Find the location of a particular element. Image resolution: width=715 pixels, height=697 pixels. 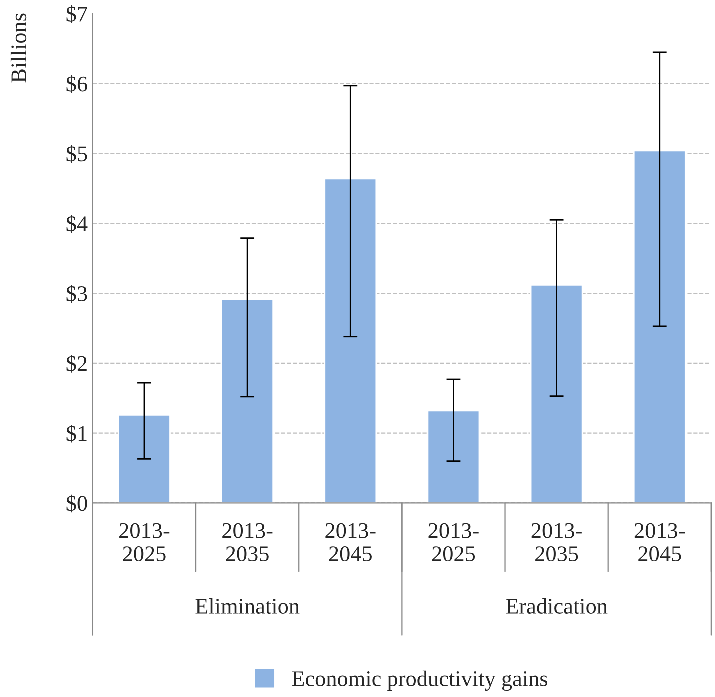

y-tick-label: $6 is located at coordinates (77, 84).